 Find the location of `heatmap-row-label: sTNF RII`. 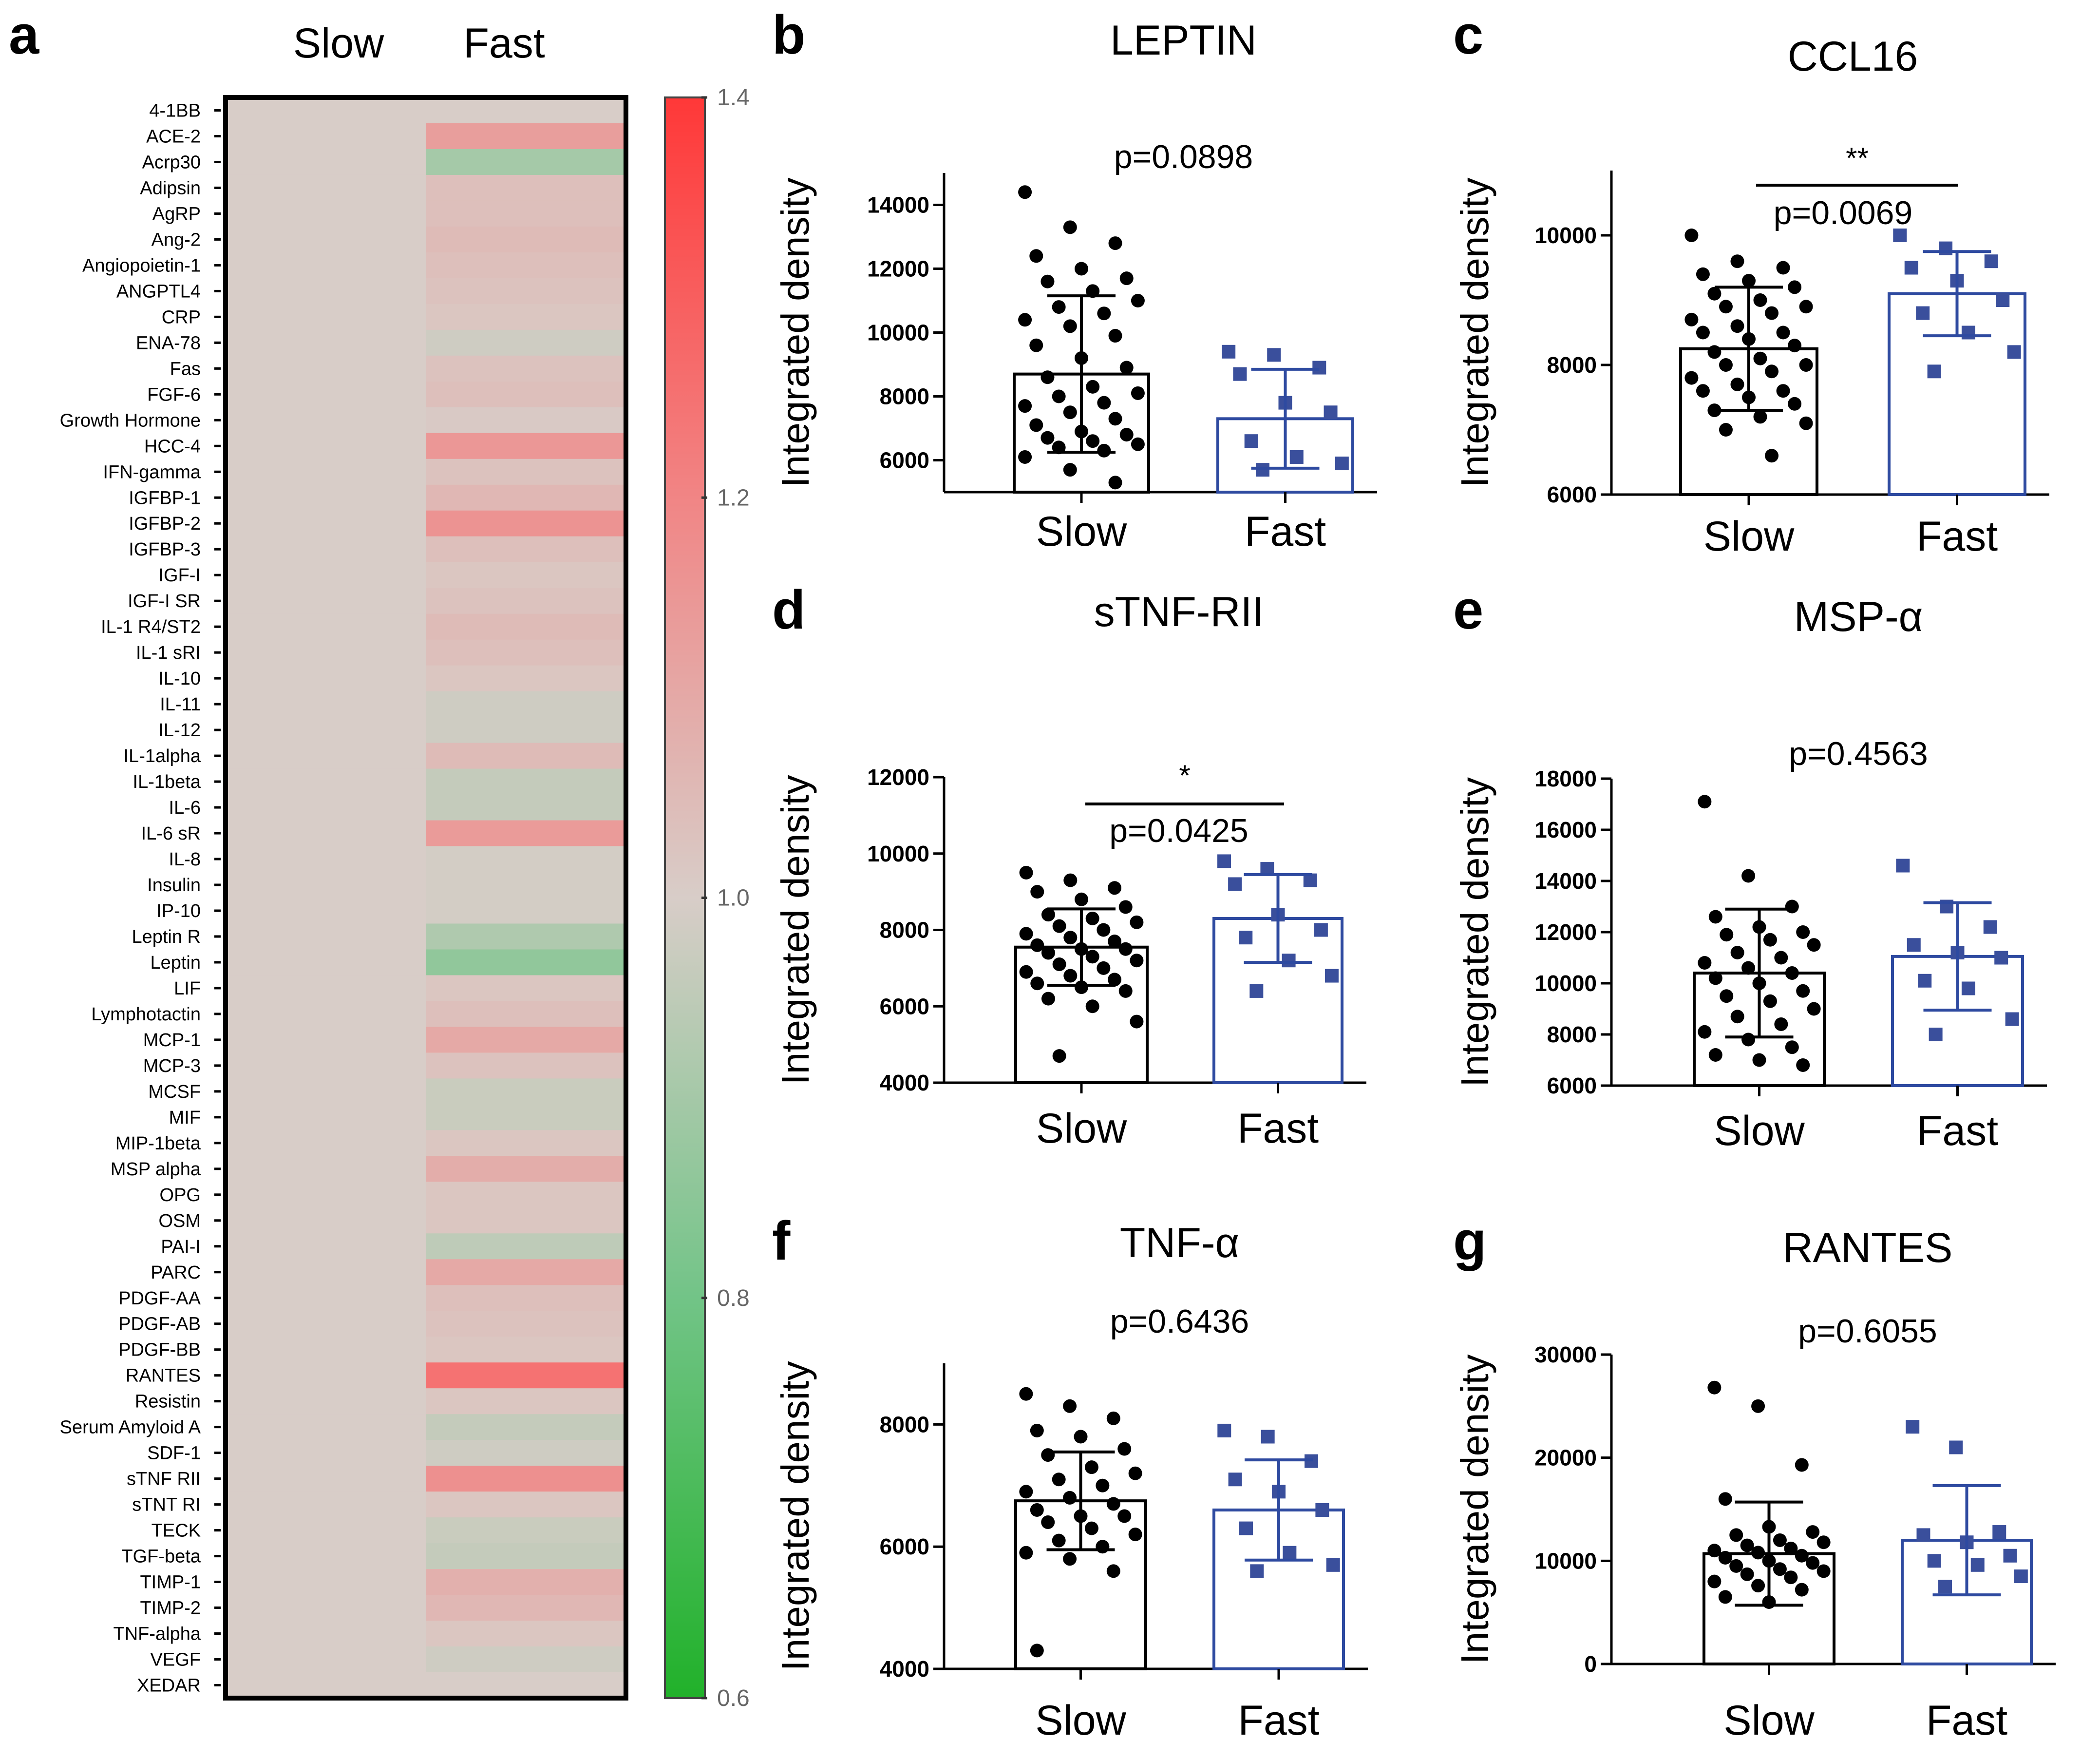

heatmap-row-label: sTNF RII is located at coordinates (164, 1479).